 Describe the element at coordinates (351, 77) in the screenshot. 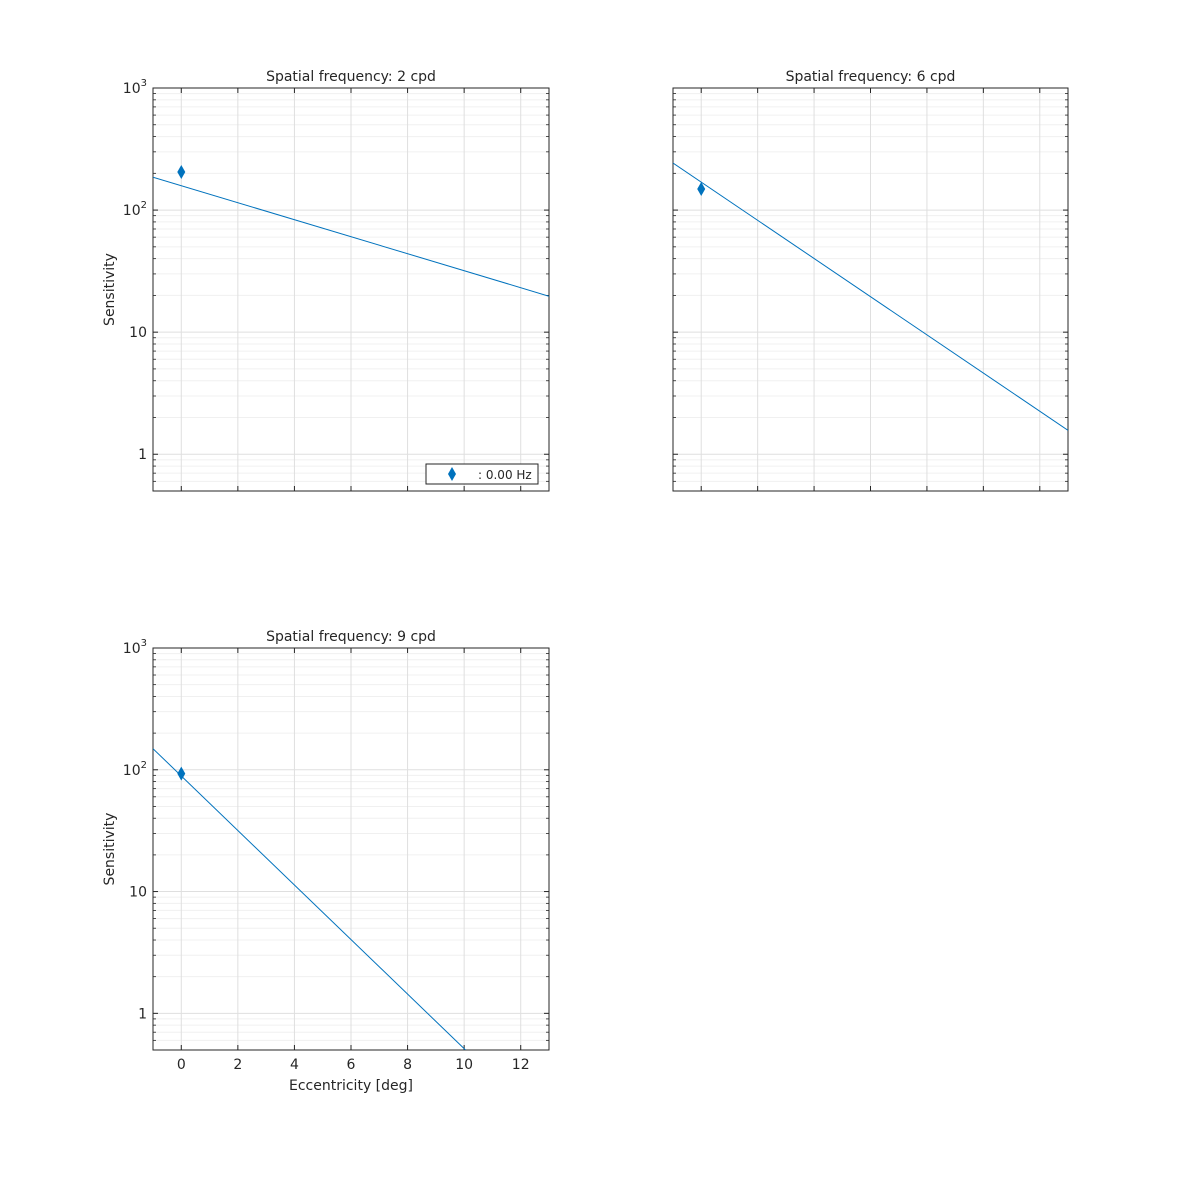

I see `subplot-title: Spatial frequency: 2 cpd` at that location.